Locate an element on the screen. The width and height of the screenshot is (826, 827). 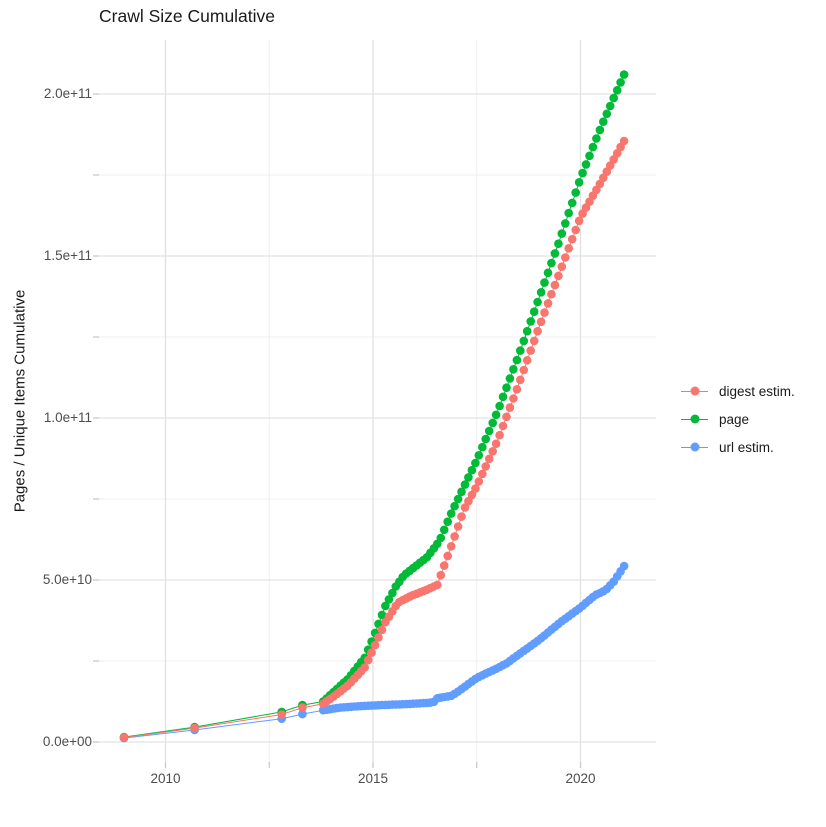
x-tick-label: 2010 is located at coordinates (165, 778).